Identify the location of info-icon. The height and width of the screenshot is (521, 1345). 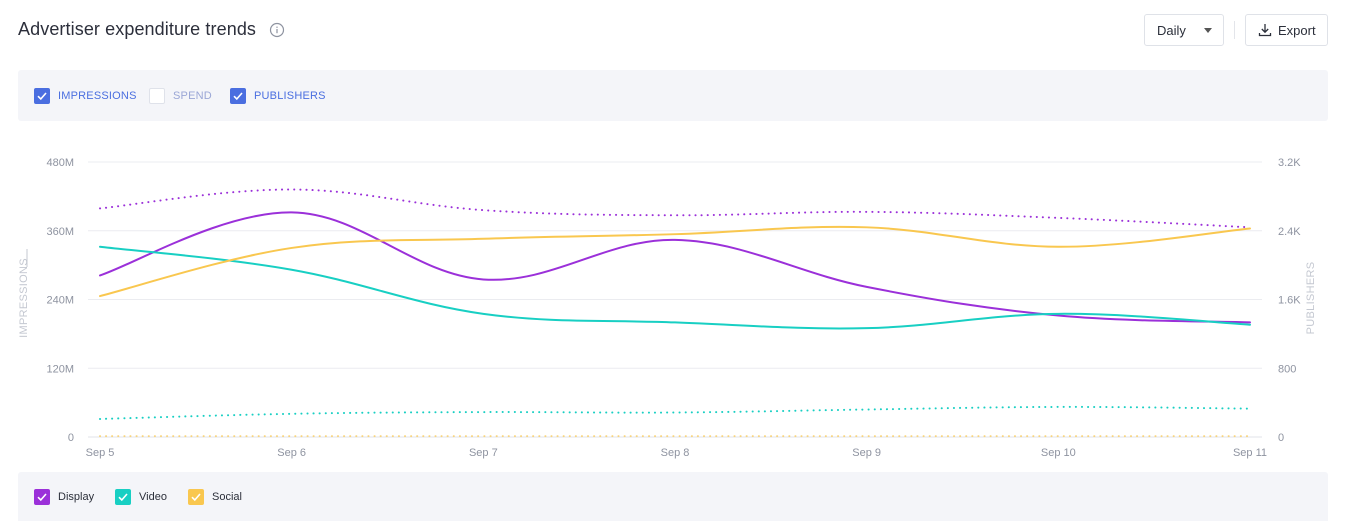
(277, 30).